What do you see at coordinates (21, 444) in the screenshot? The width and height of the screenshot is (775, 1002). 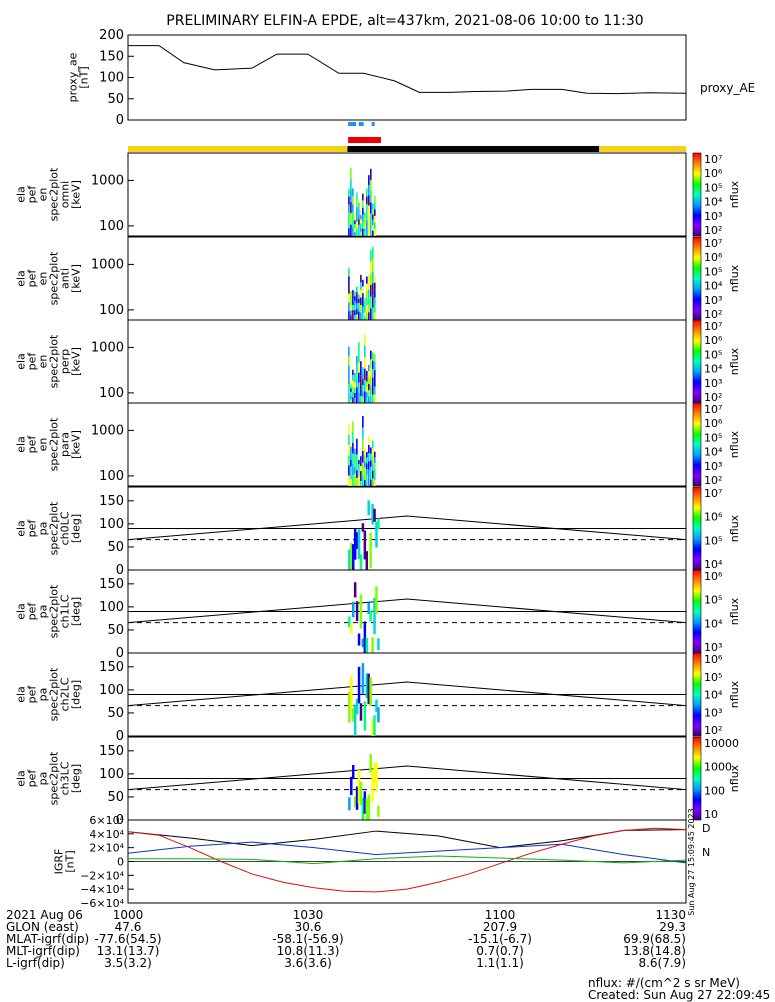 I see `panel4-ylabel-line: ela` at bounding box center [21, 444].